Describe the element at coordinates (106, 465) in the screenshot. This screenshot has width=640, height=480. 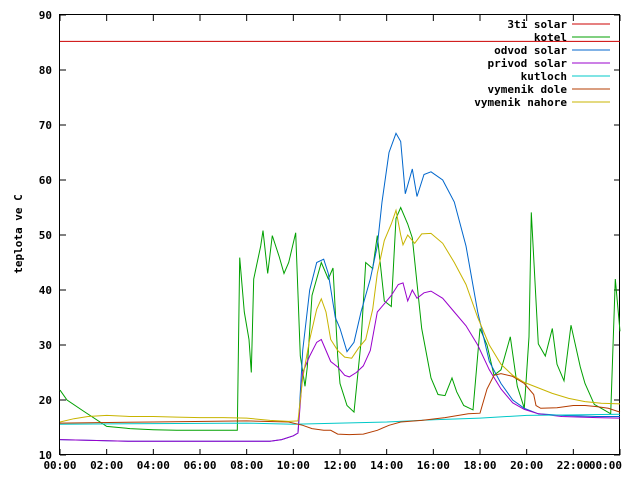
I see `x-tick-label: 02:00` at that location.